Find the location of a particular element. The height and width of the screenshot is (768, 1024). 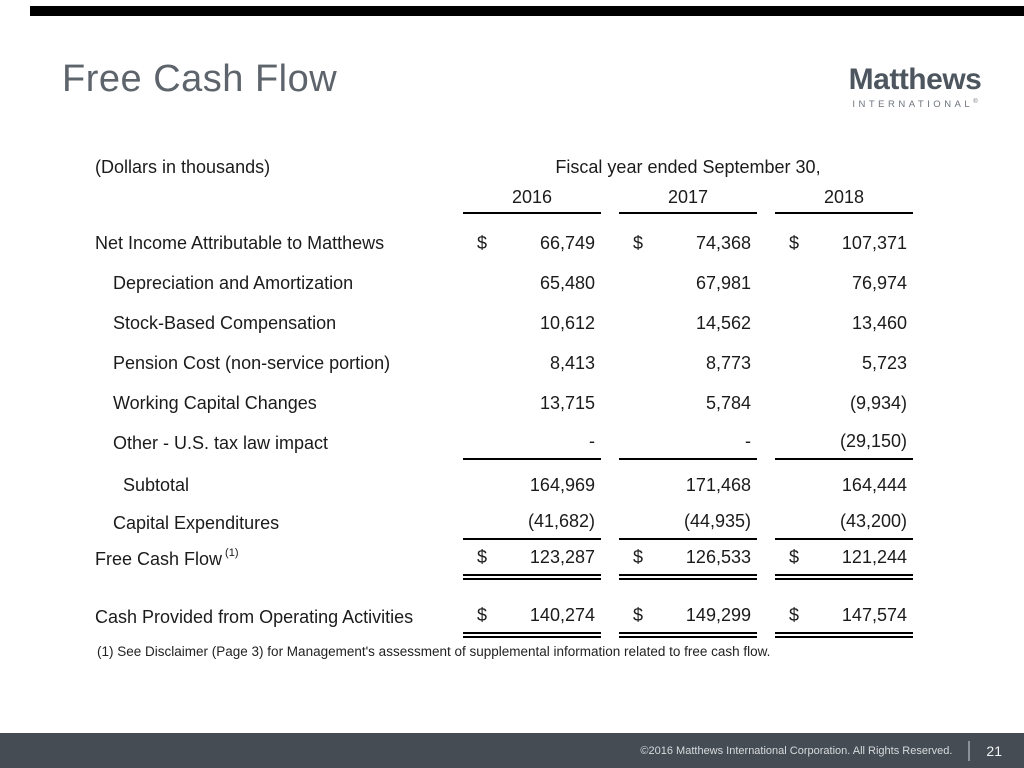

cell-value: 14,562 is located at coordinates (723, 323).